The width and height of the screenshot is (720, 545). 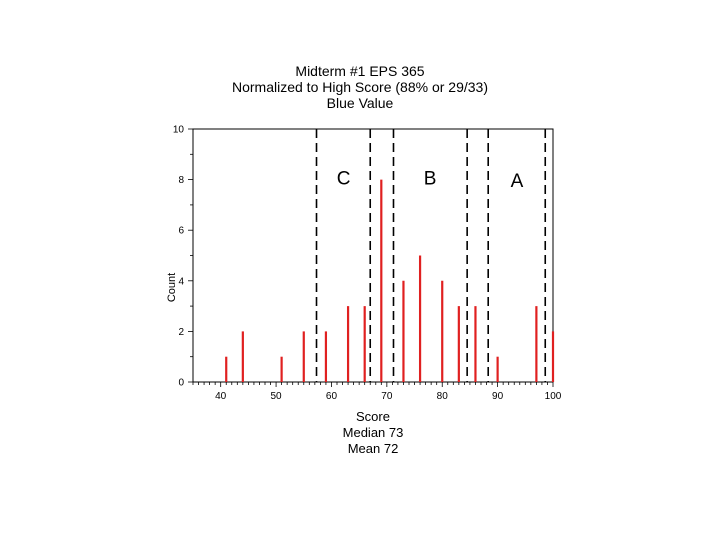 I want to click on grade-zone-label: A, so click(x=517, y=181).